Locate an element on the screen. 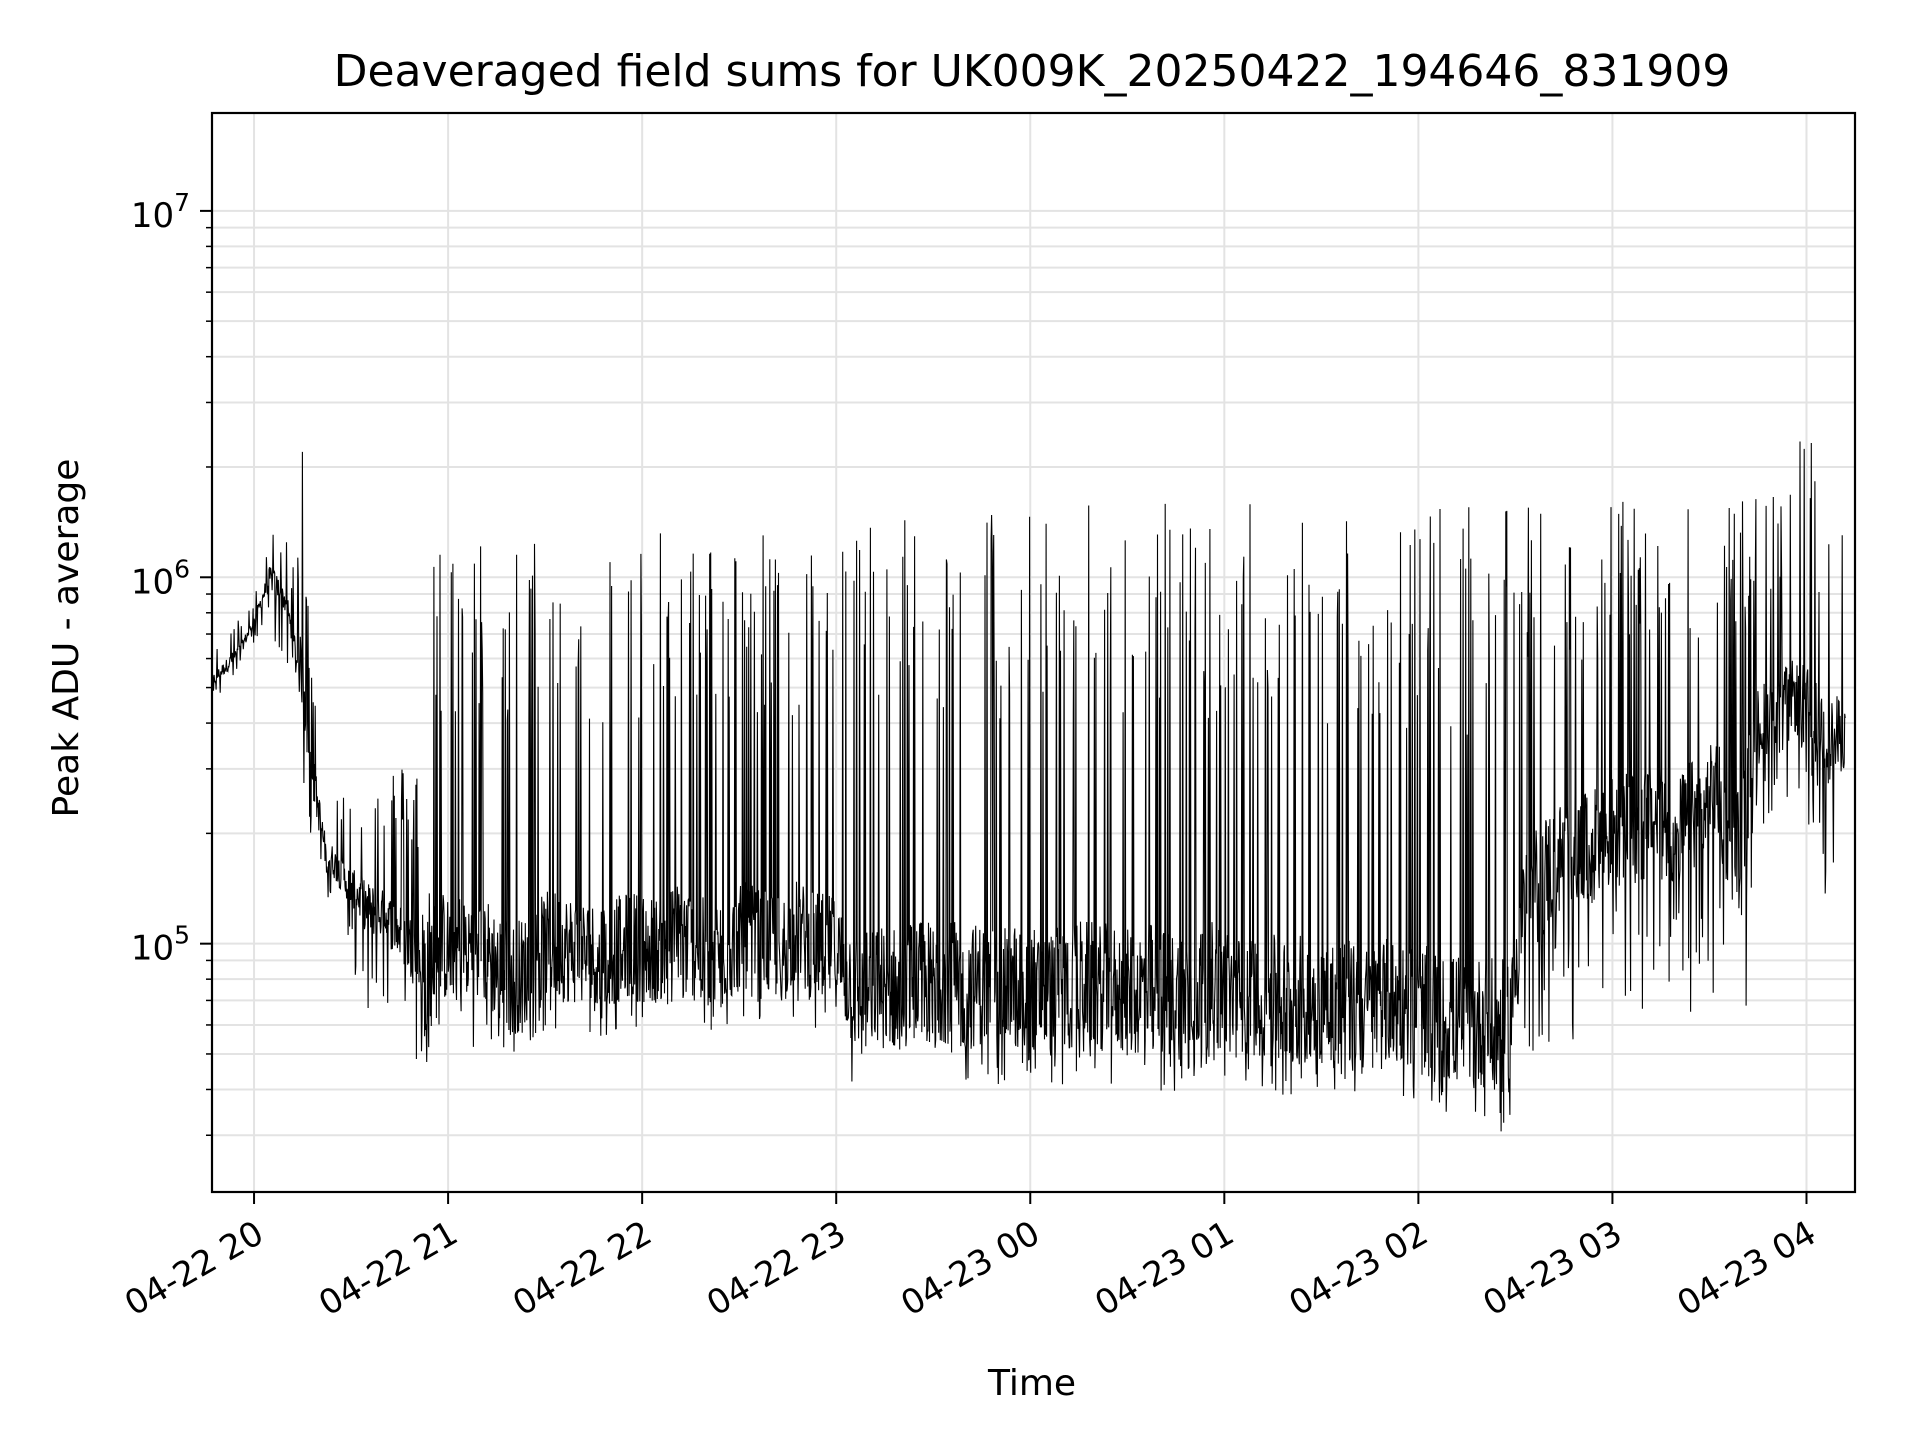 The width and height of the screenshot is (1920, 1440). y-tick-exponent: 7 is located at coordinates (182, 202).